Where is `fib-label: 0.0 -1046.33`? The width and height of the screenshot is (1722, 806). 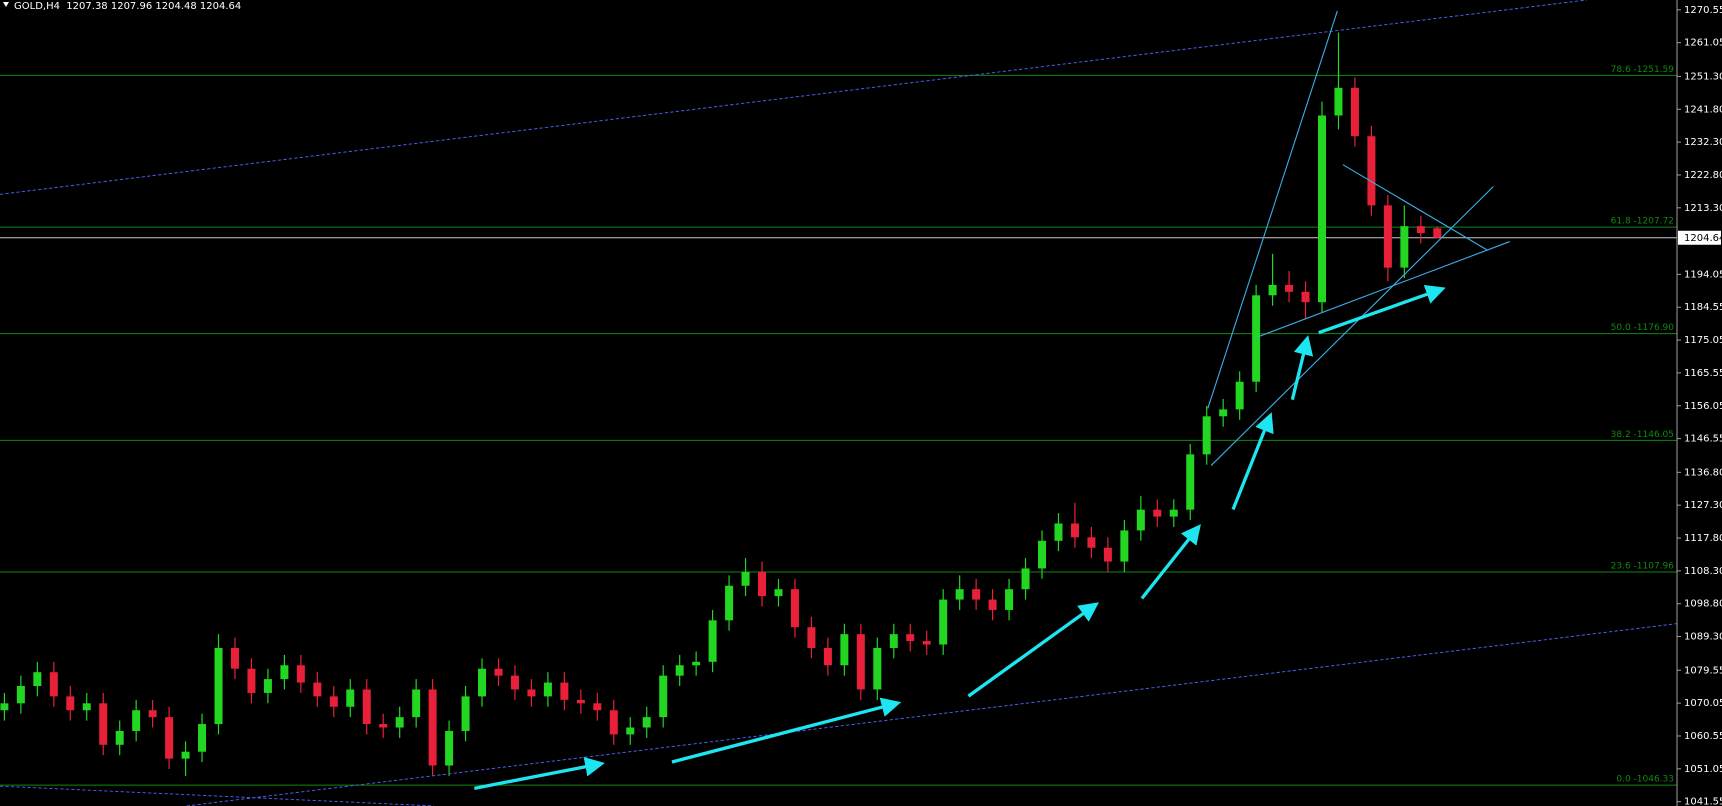 fib-label: 0.0 -1046.33 is located at coordinates (1645, 780).